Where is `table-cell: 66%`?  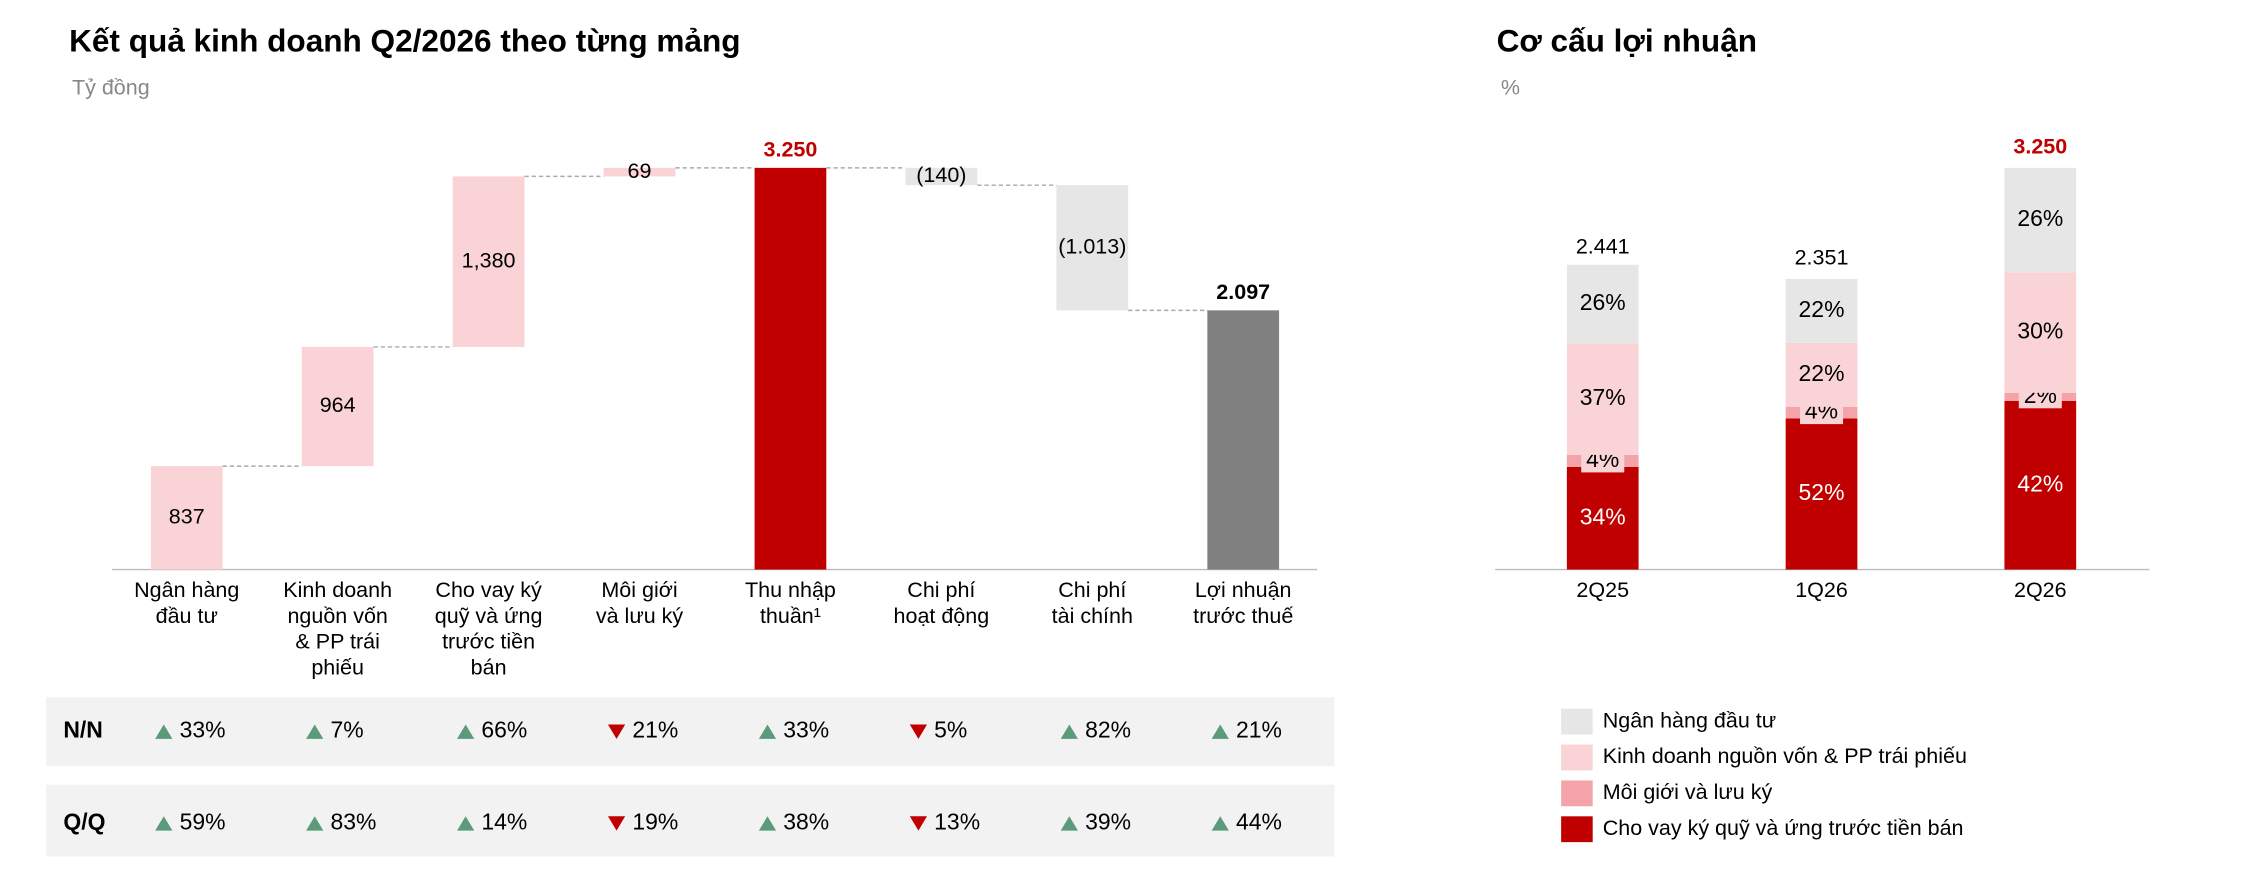 table-cell: 66% is located at coordinates (504, 730).